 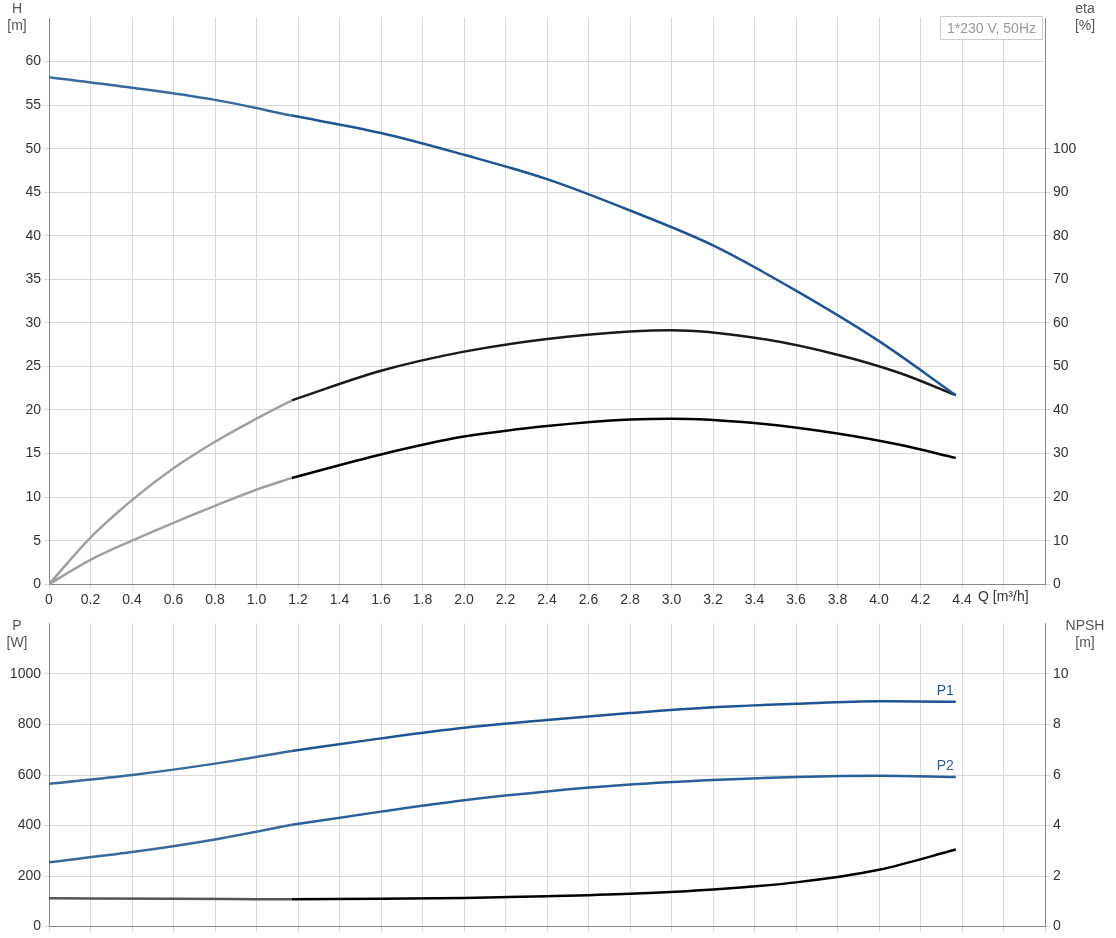 What do you see at coordinates (1065, 147) in the screenshot?
I see `y2-tick-label: 100` at bounding box center [1065, 147].